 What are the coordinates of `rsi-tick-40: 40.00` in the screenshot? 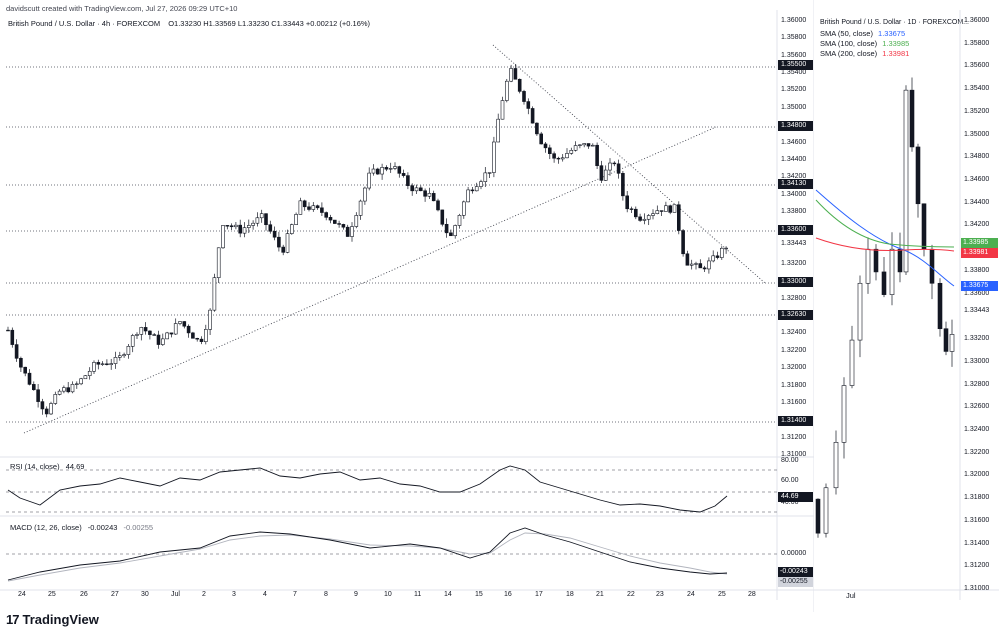 It's located at (790, 502).